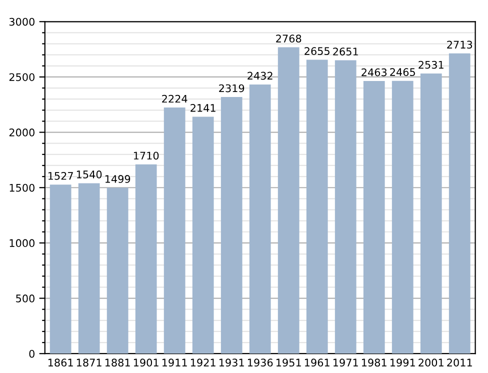  Describe the element at coordinates (21, 22) in the screenshot. I see `y-tick-label: 3000` at that location.